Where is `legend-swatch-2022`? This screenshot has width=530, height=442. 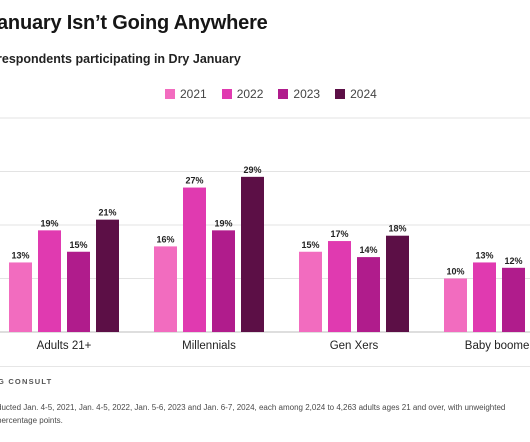 legend-swatch-2022 is located at coordinates (226, 94).